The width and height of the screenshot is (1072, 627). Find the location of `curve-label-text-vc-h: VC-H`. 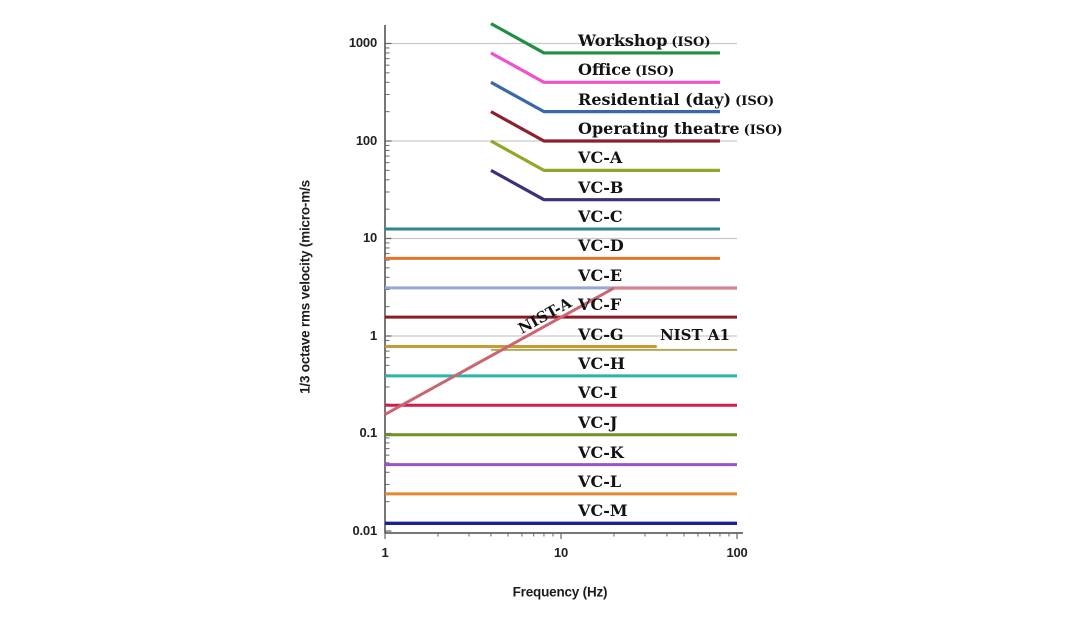

curve-label-text-vc-h: VC-H is located at coordinates (601, 364).